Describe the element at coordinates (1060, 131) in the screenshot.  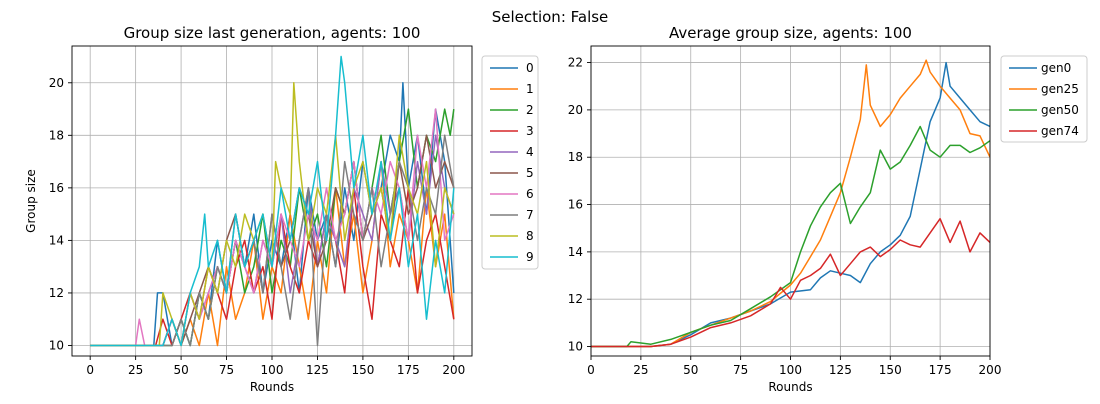
I see `legend-label-gen74: gen74` at that location.